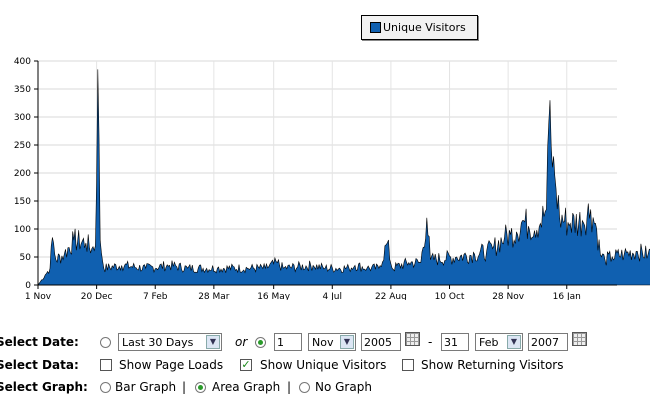 The height and width of the screenshot is (405, 650). I want to click on to-day-input: 31, so click(455, 342).